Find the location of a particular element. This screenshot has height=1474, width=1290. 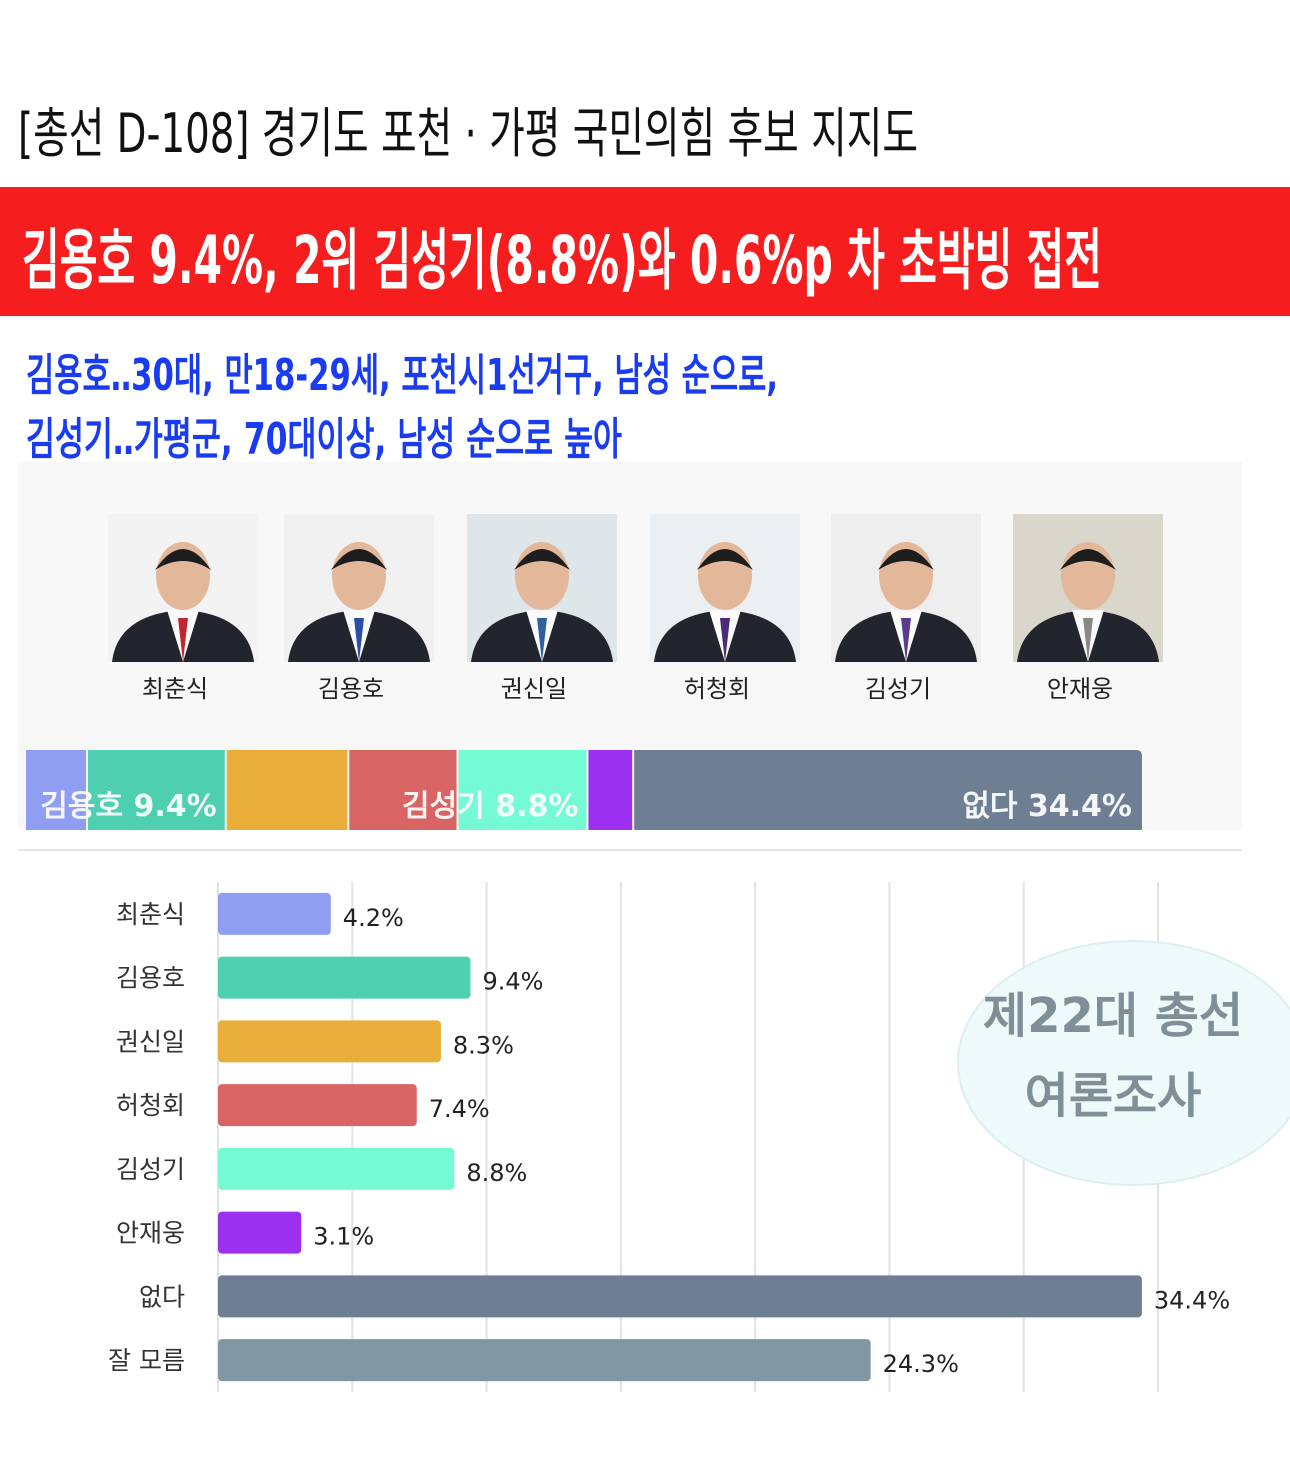

value-label: 34.4% is located at coordinates (1192, 1300).